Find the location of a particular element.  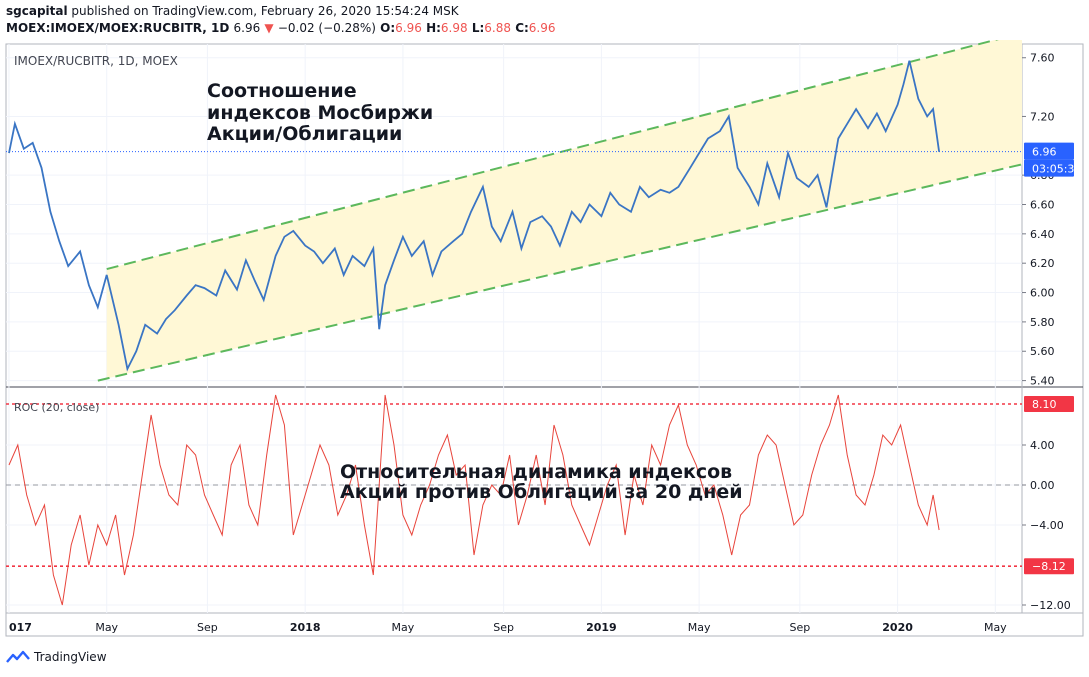

price-tick-label-8: 5.80 is located at coordinates (1042, 322).